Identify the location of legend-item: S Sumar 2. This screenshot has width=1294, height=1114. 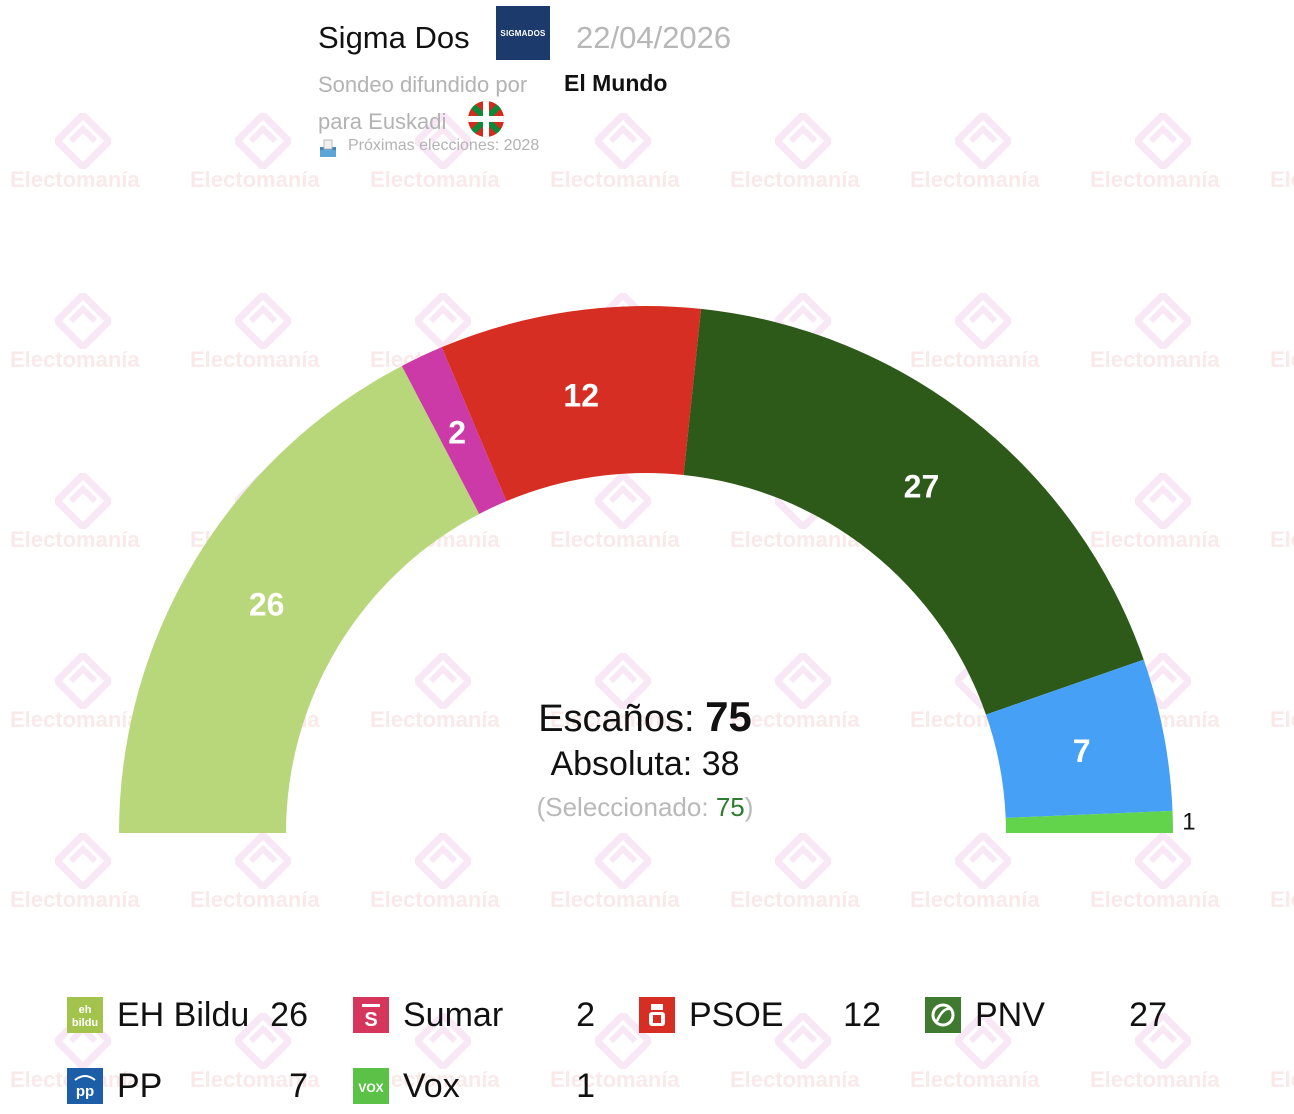
(474, 1015).